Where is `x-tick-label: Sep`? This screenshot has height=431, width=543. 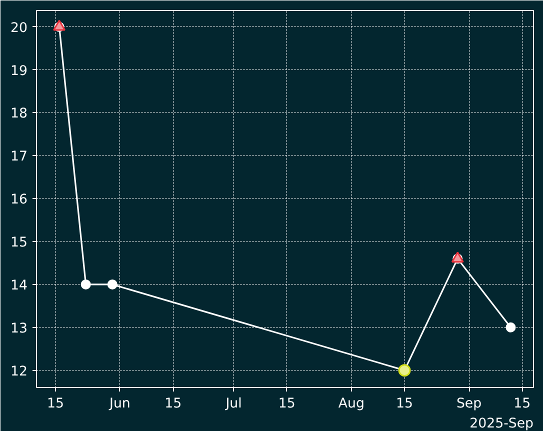
x-tick-label: Sep is located at coordinates (469, 404).